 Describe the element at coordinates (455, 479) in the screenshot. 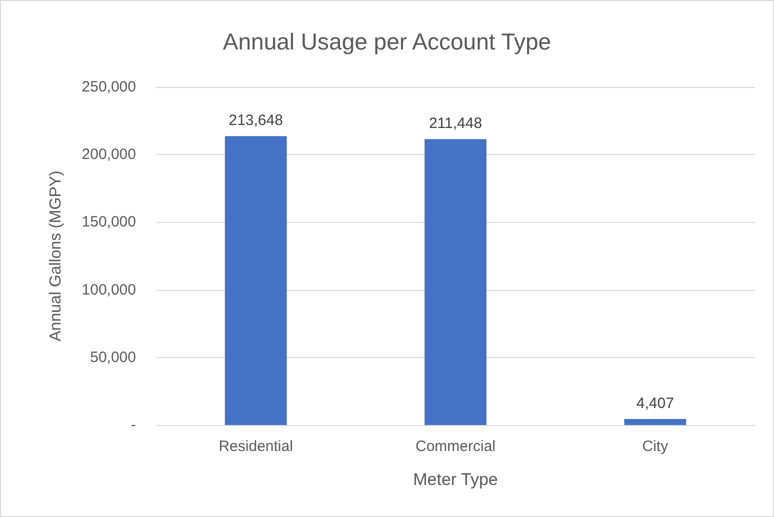

I see `x-axis-title: Meter Type` at that location.